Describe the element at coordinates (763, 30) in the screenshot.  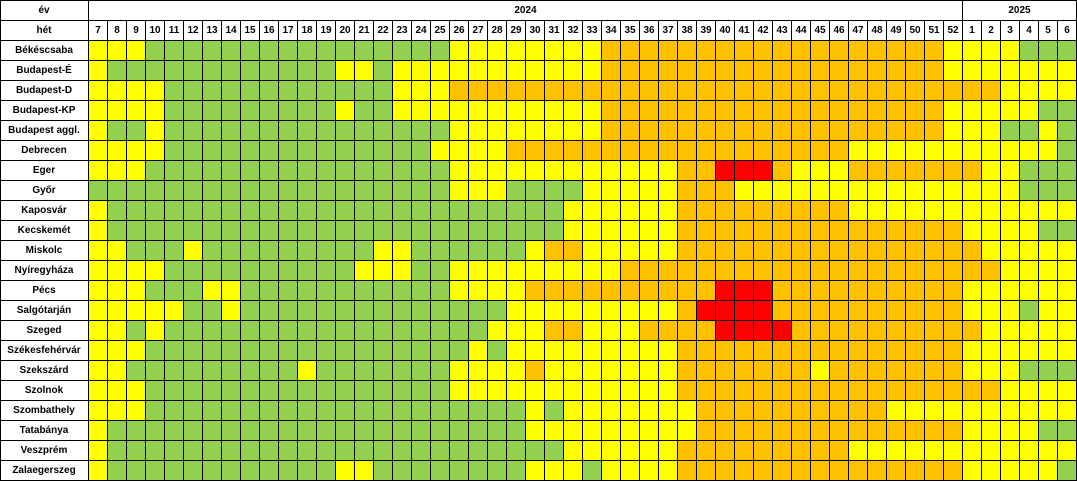
I see `week-number: 42` at that location.